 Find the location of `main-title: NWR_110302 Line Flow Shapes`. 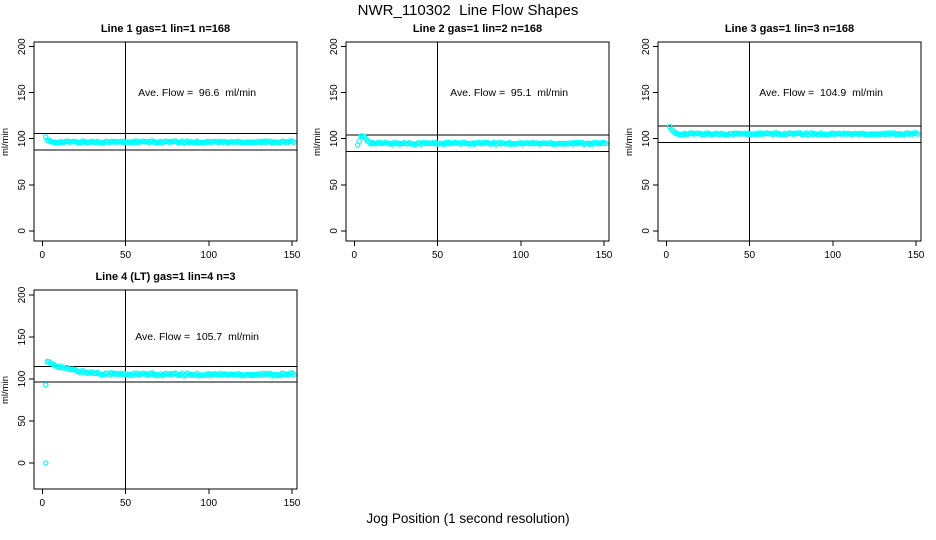

main-title: NWR_110302 Line Flow Shapes is located at coordinates (468, 10).